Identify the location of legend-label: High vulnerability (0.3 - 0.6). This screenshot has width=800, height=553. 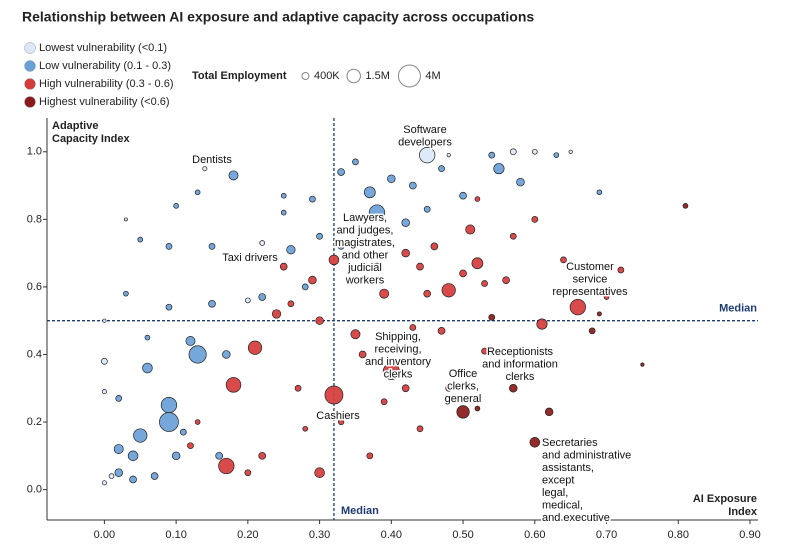
(106, 84).